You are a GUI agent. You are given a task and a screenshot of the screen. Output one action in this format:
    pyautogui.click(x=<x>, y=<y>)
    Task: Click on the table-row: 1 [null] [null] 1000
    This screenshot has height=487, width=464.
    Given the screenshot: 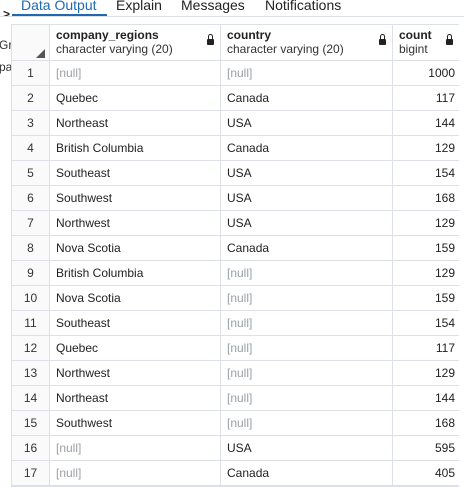 What is the action you would take?
    pyautogui.click(x=235, y=73)
    